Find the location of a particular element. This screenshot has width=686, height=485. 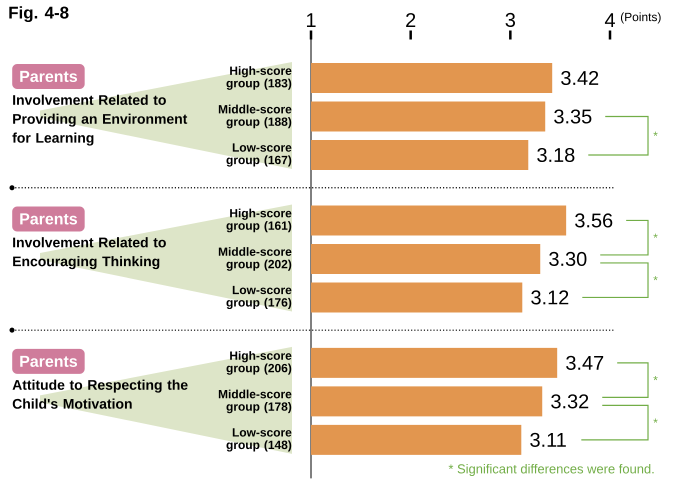

y-tick-label: High-score group (206) is located at coordinates (259, 363).